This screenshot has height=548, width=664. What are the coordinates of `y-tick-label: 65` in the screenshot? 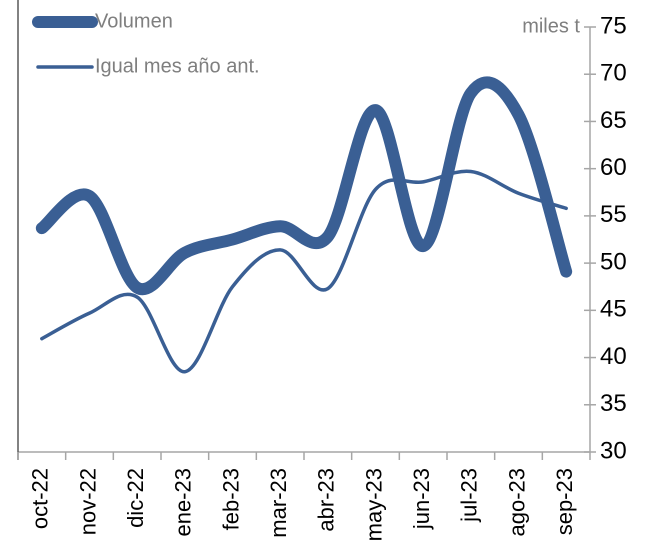 It's located at (613, 120).